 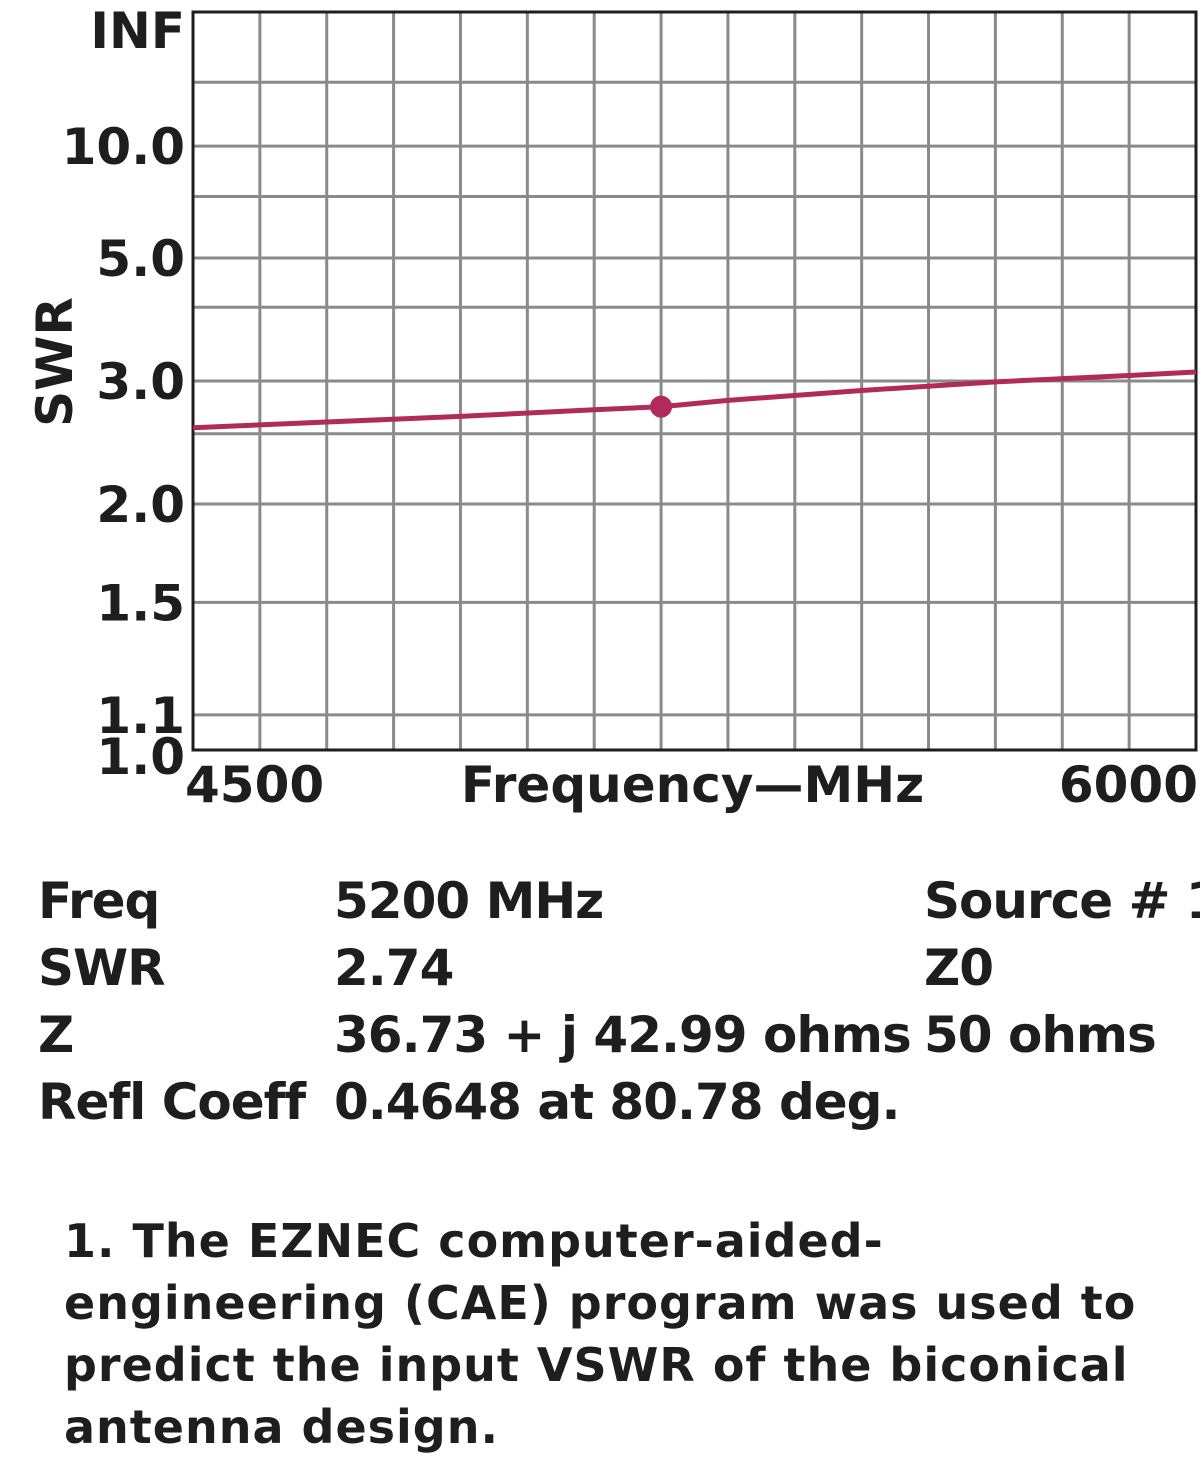 I want to click on y-tick-labels: INF 10.0 5.0 3.0 2.0 1.5 1.11.0, so click(x=123, y=394).